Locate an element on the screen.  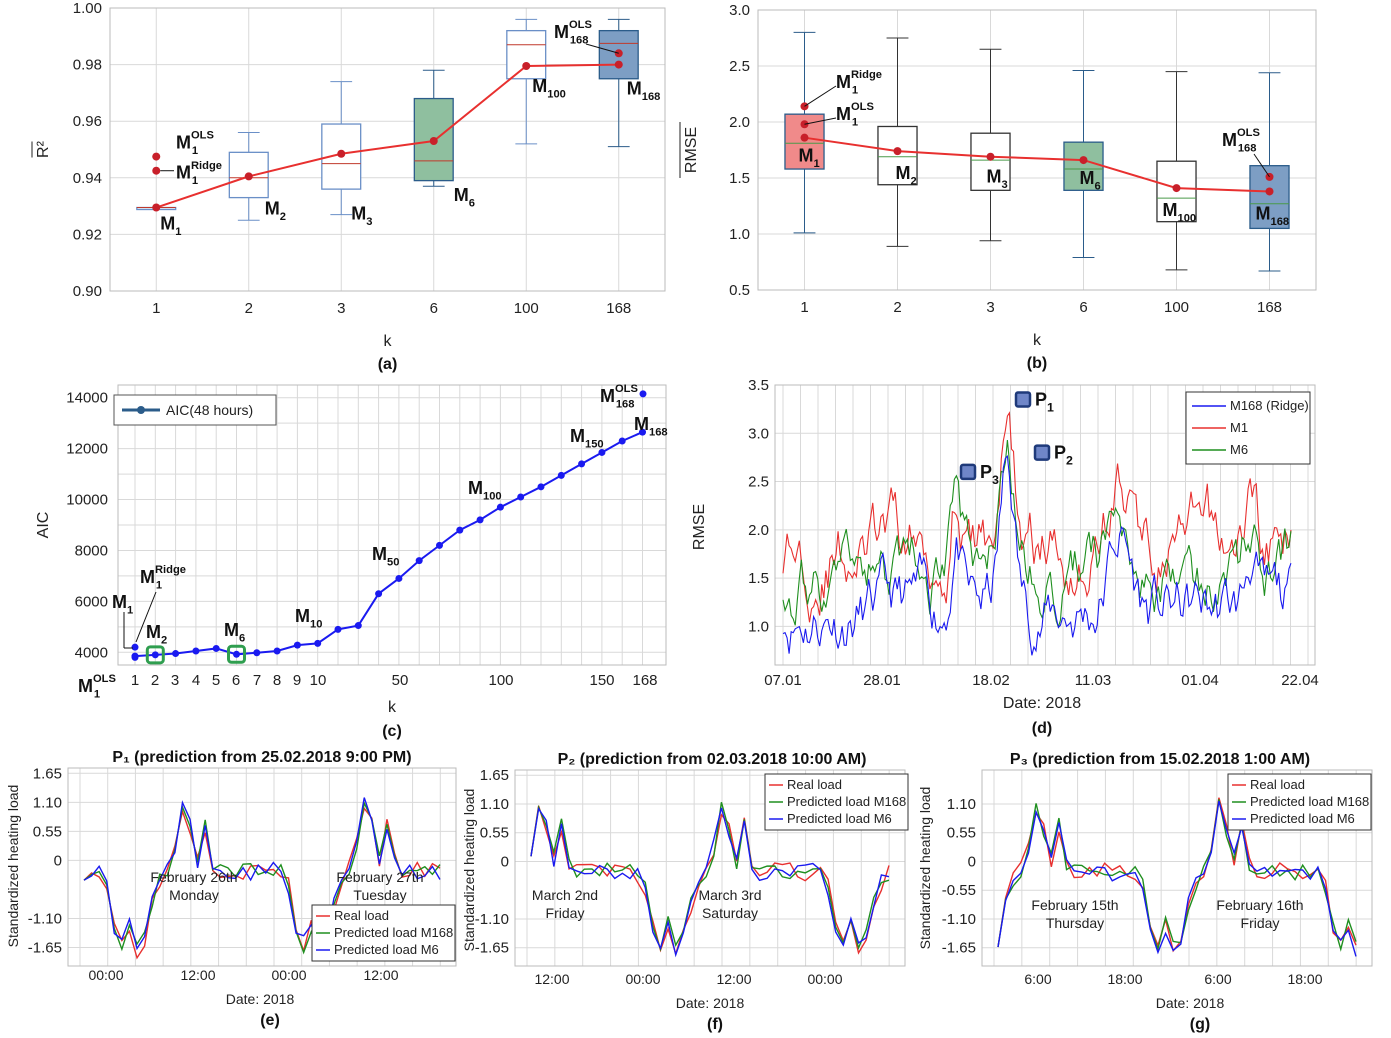
panel-label: (b) is located at coordinates (1037, 363).